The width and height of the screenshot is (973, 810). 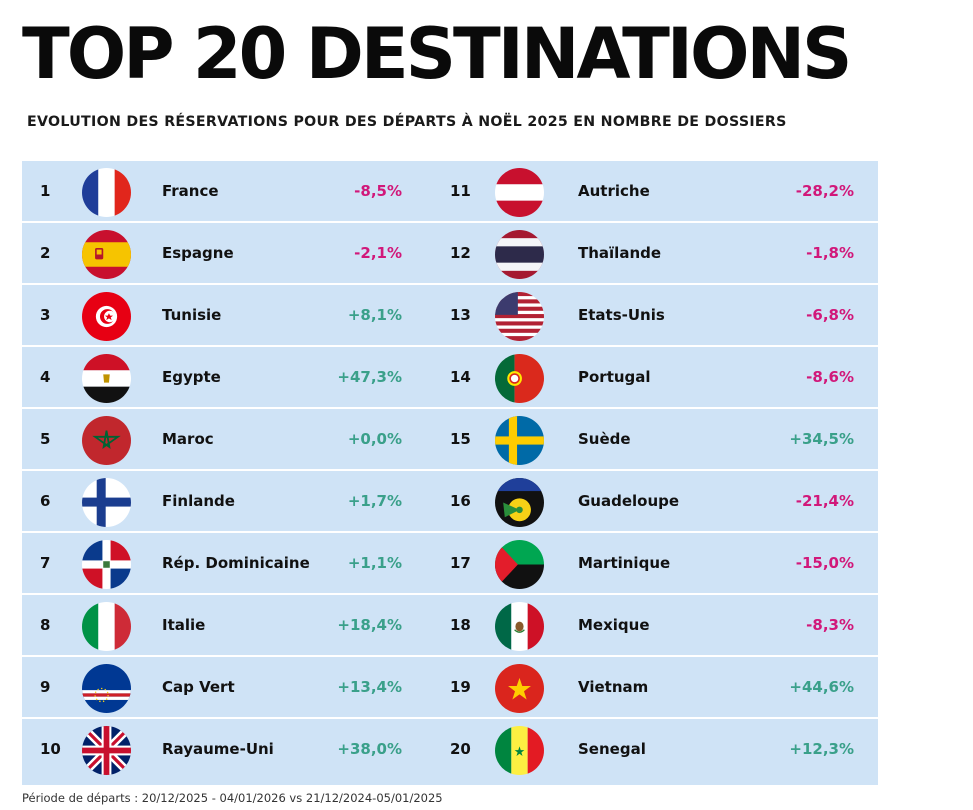 I want to click on destination-name: Martinique, so click(x=624, y=563).